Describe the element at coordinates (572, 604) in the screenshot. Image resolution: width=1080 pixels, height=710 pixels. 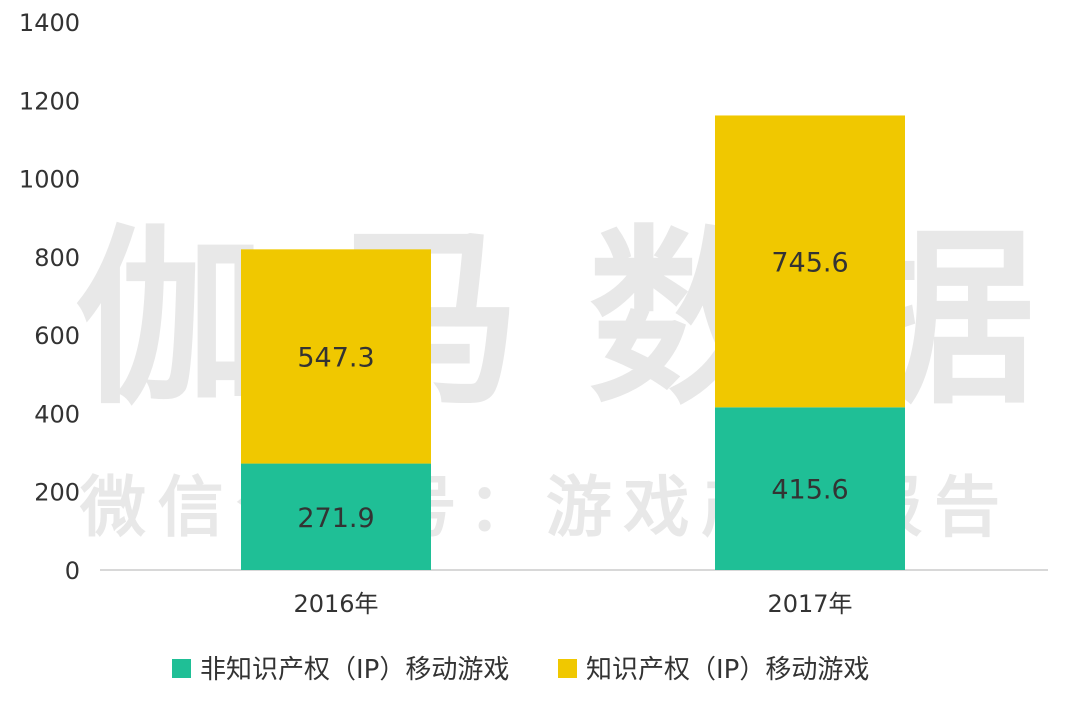
I see `x-axis-labels: 2016年 2017年` at that location.